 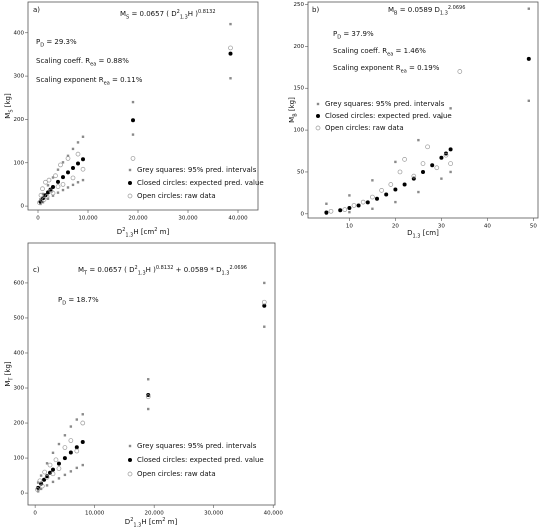 I want to click on x-tick-label: 20, so click(x=395, y=227).